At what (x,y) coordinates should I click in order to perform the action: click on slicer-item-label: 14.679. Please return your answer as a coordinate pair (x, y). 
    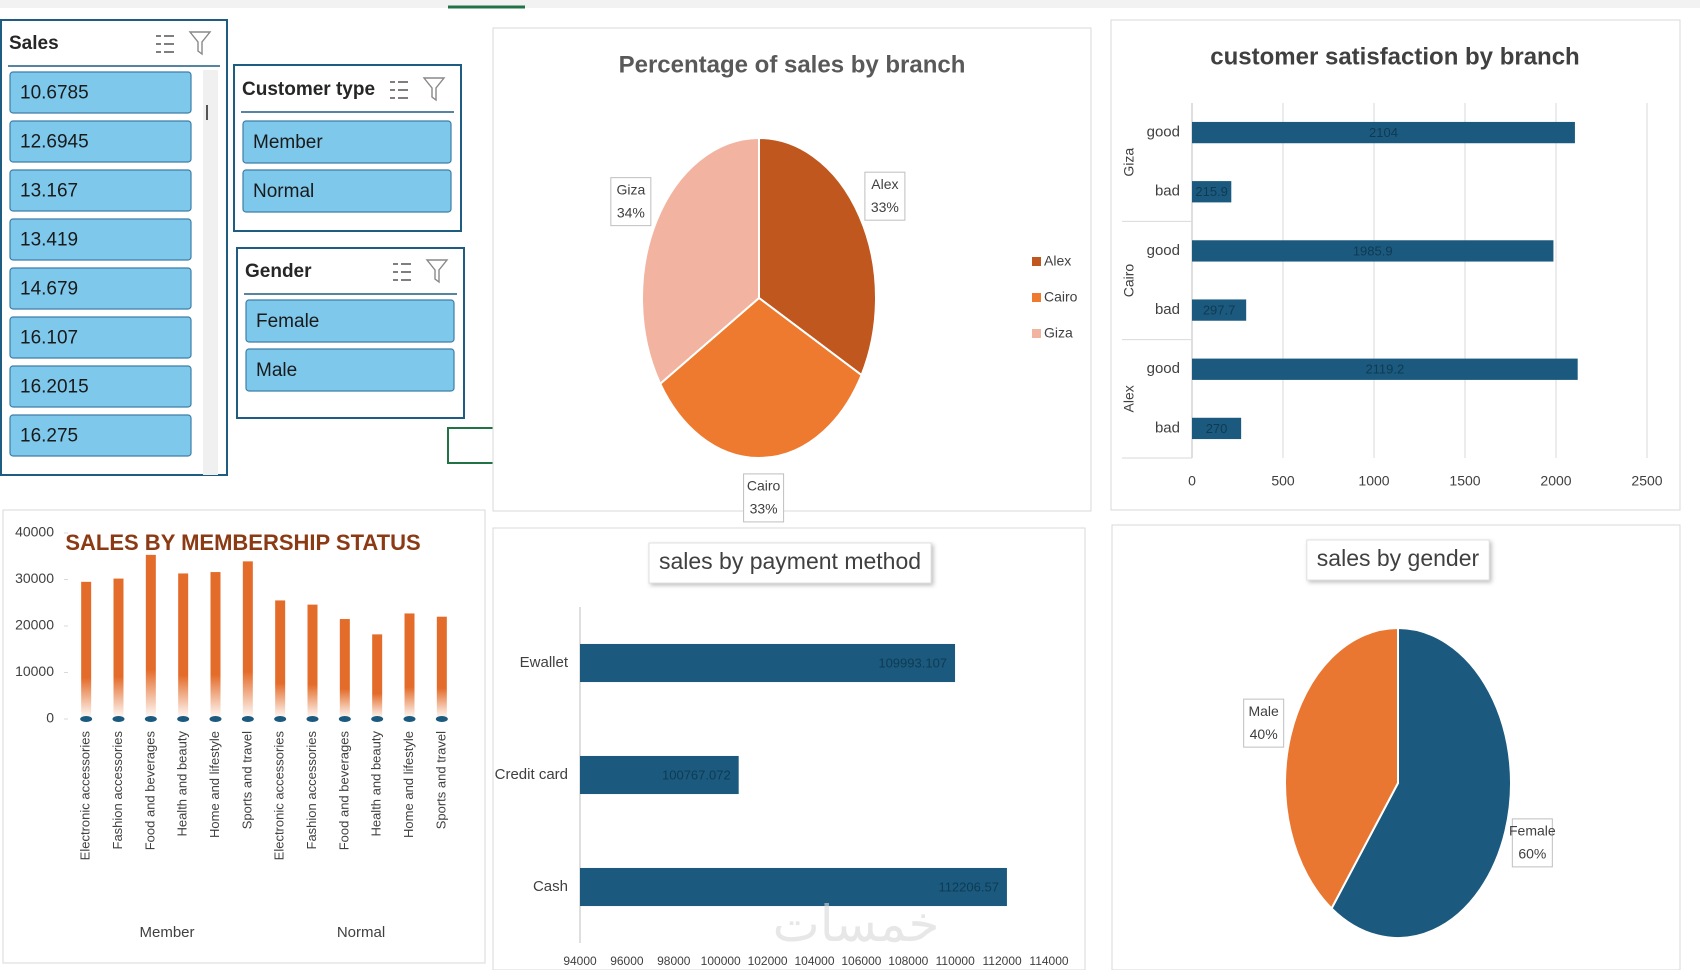
    Looking at the image, I should click on (49, 289).